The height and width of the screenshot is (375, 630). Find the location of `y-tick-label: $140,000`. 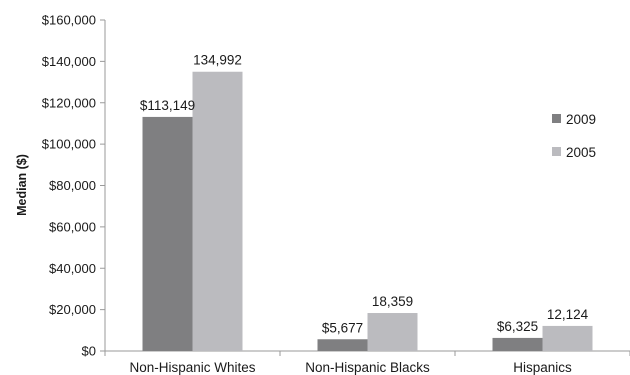

y-tick-label: $140,000 is located at coordinates (69, 61).